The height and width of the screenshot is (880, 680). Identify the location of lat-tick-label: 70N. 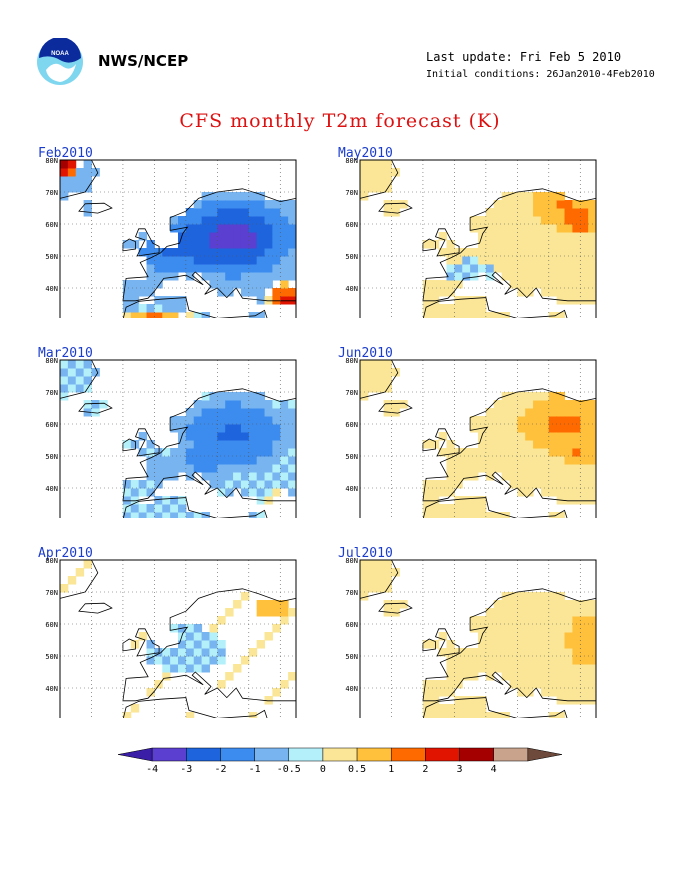
(51, 593).